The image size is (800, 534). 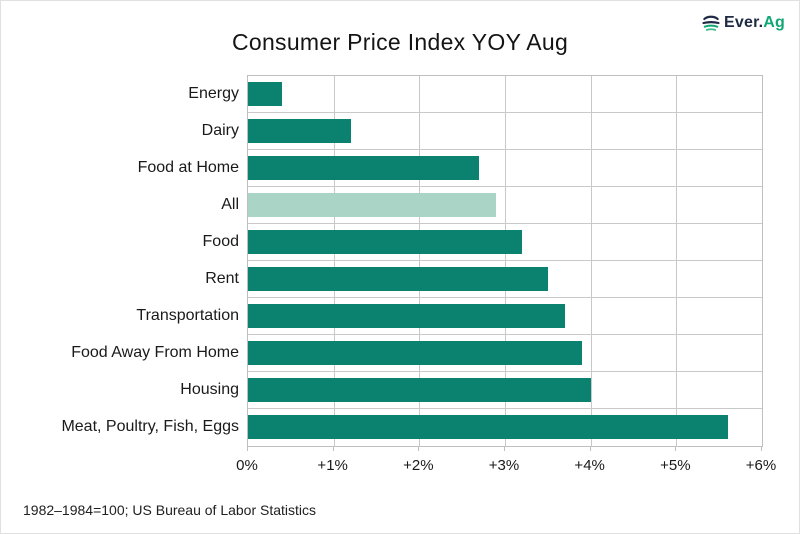 What do you see at coordinates (488, 427) in the screenshot?
I see `bar-meat-poultry-fish-eggs` at bounding box center [488, 427].